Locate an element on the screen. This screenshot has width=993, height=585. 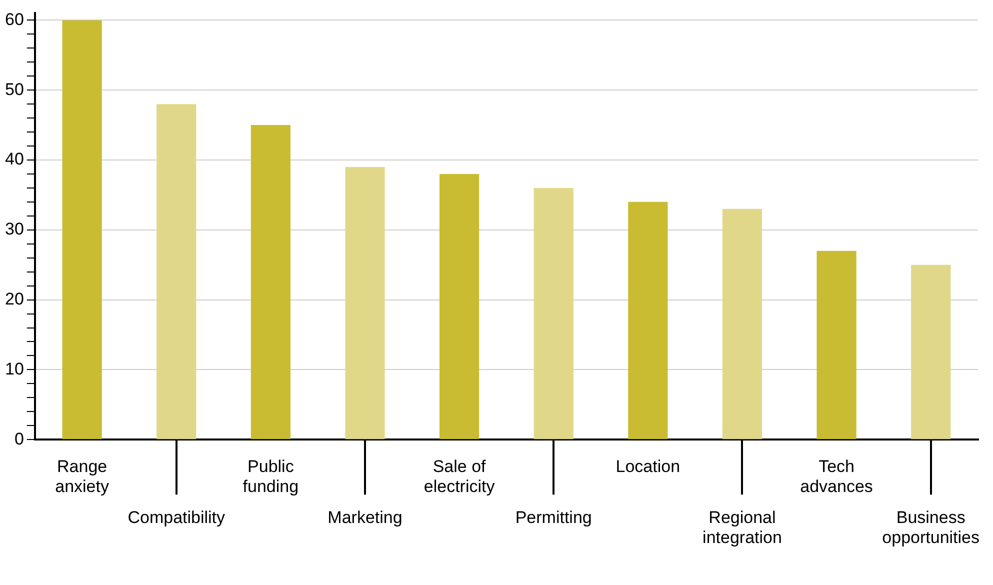
y-tick-label: 10 is located at coordinates (14, 368).